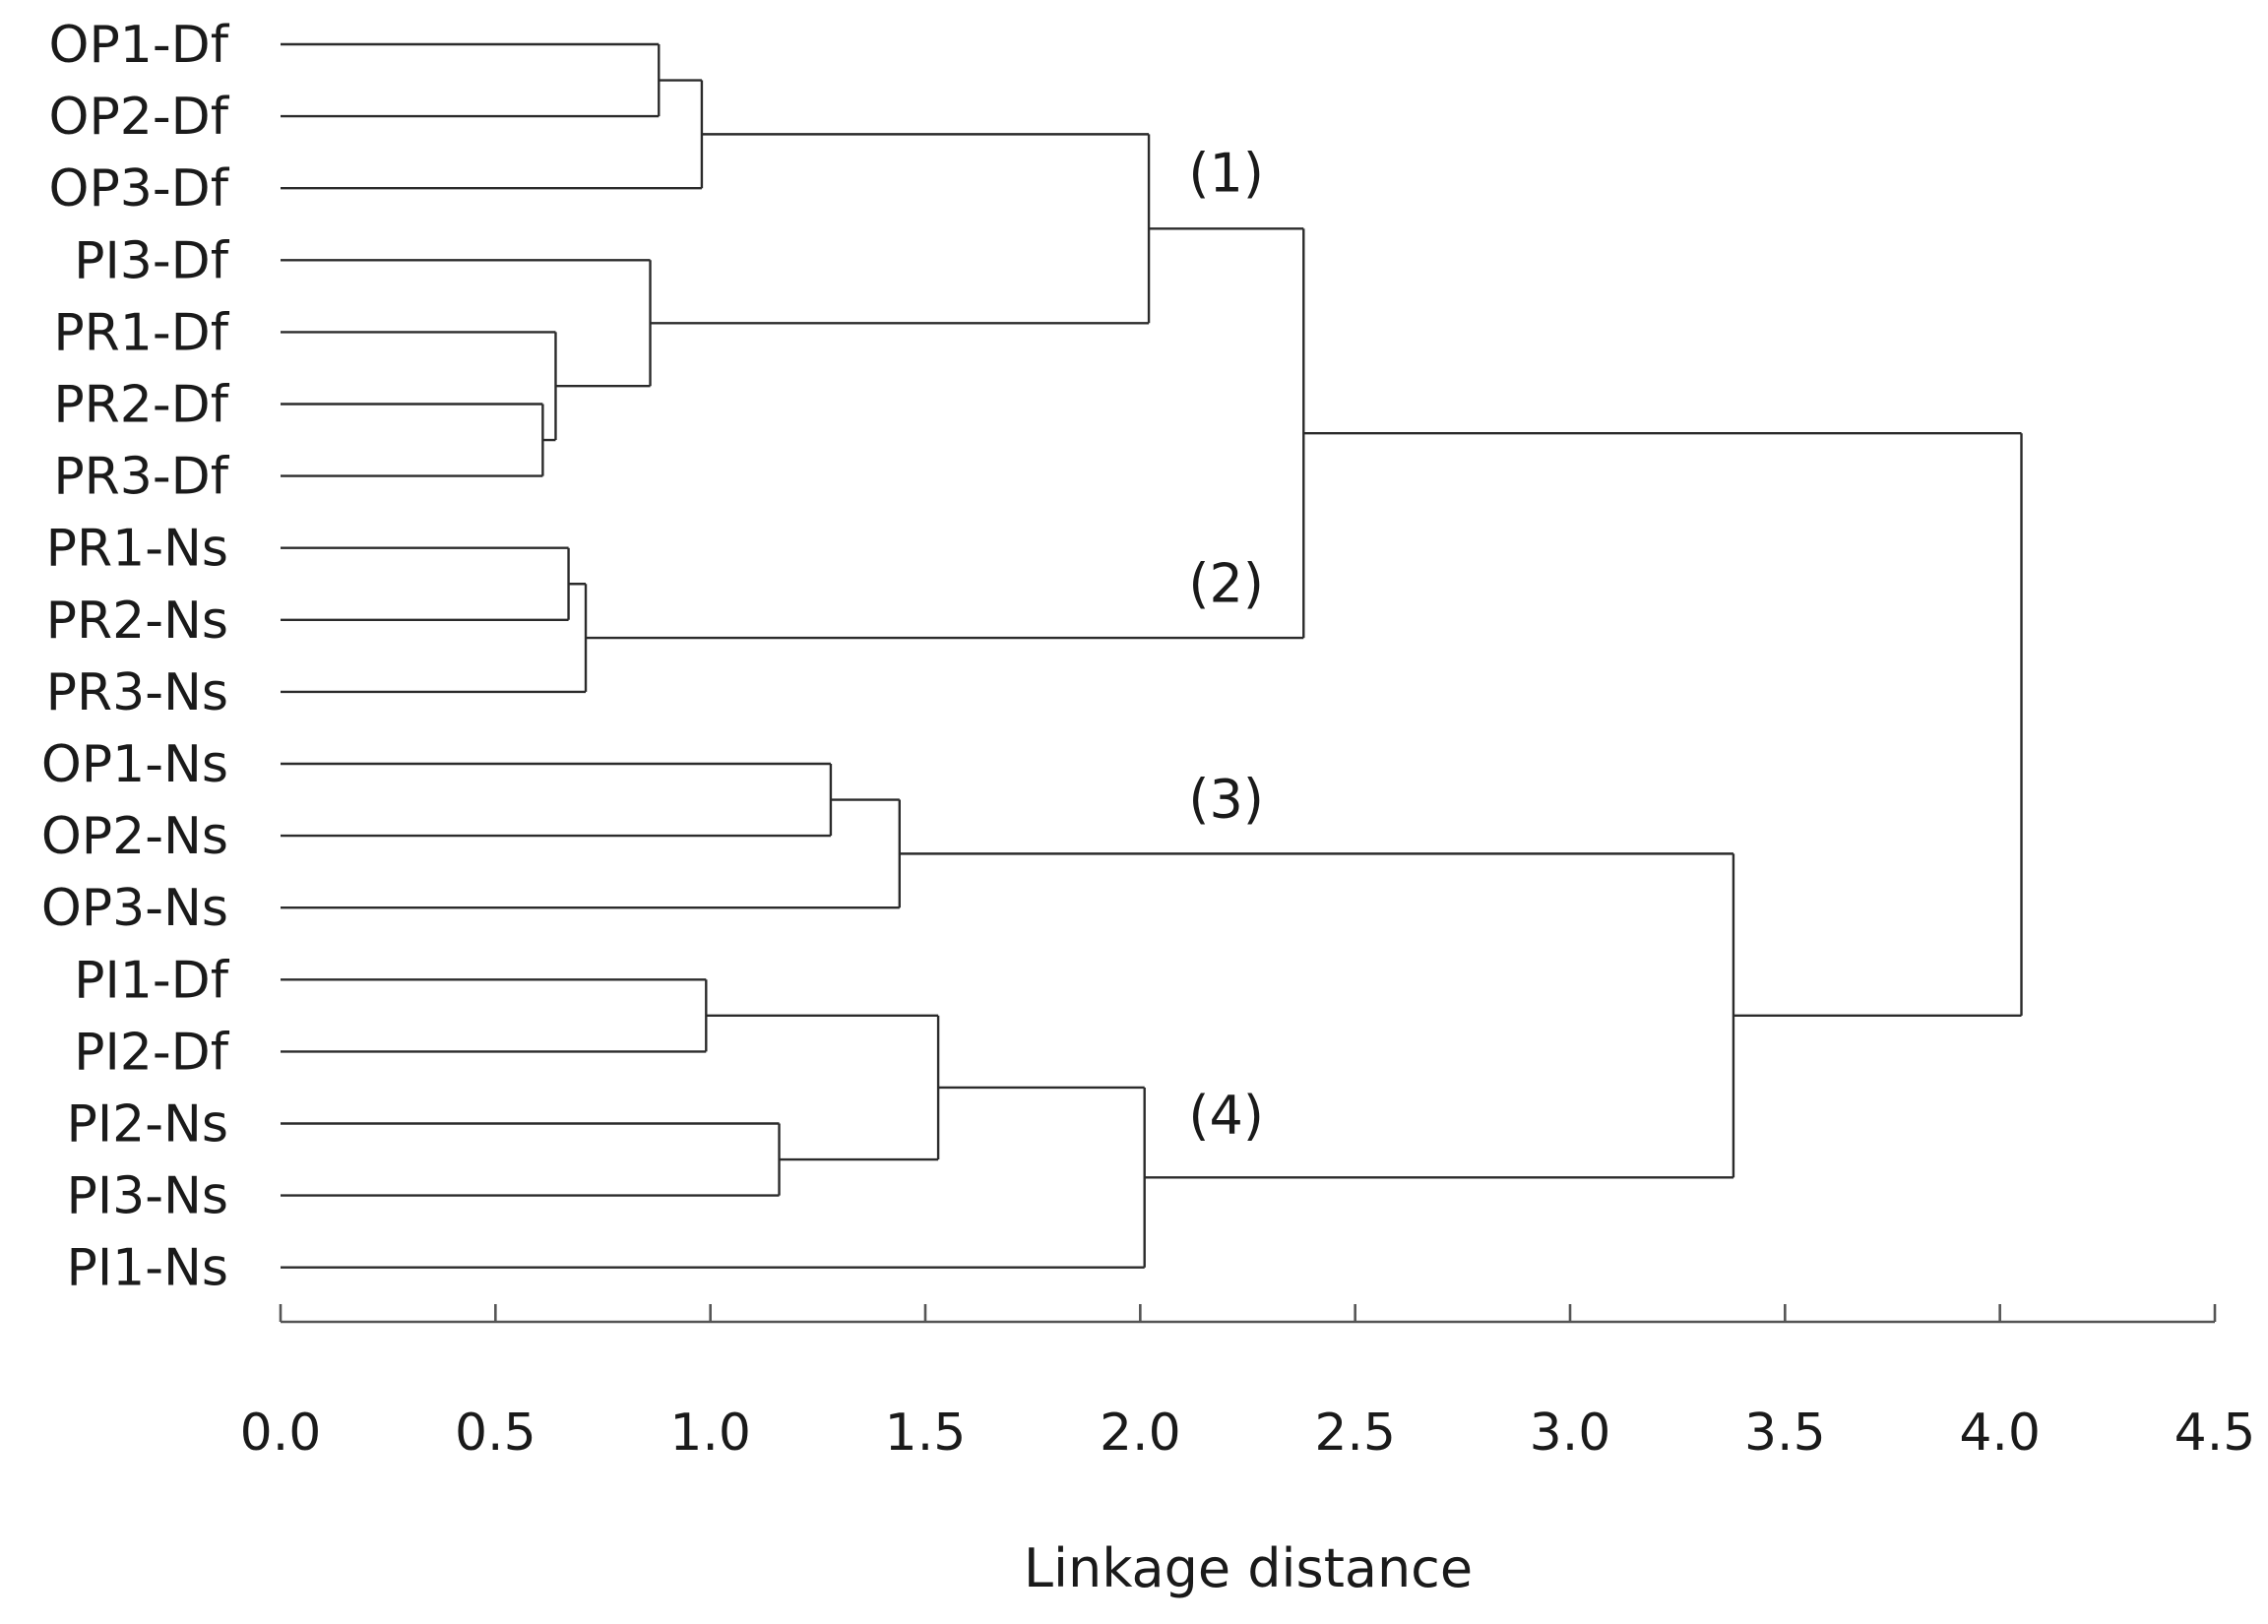 Image resolution: width=2268 pixels, height=1624 pixels. What do you see at coordinates (152, 1052) in the screenshot?
I see `leaf-label: PI2-Df` at bounding box center [152, 1052].